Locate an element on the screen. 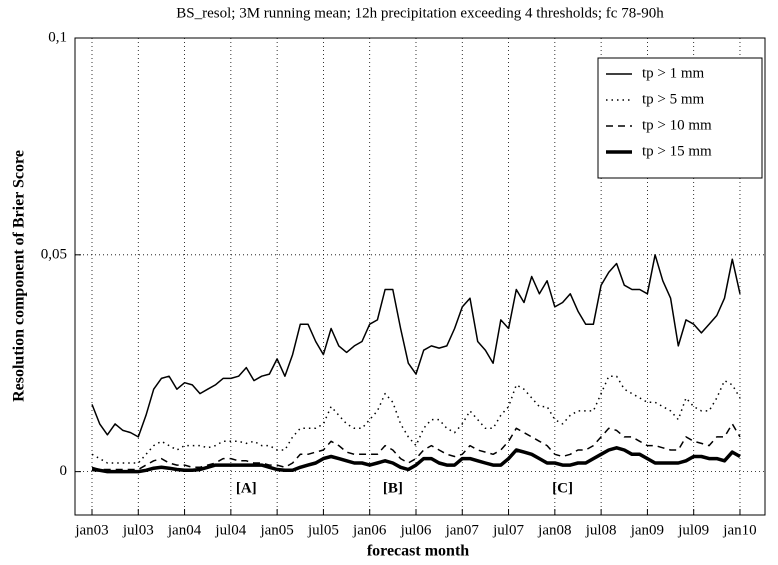 This screenshot has width=778, height=565. x-tick-label: jul03 is located at coordinates (138, 530).